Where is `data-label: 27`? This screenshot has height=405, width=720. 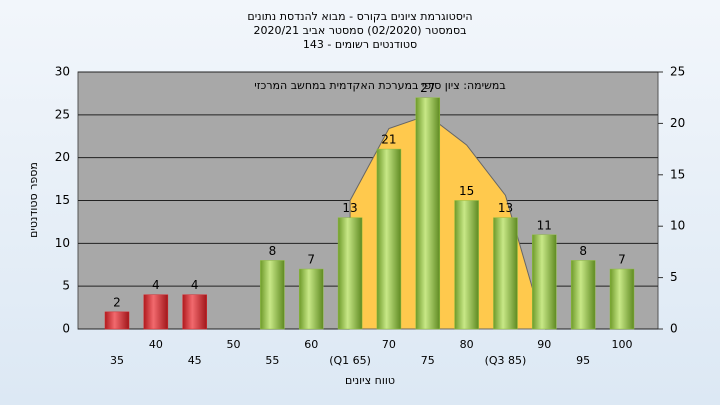
data-label: 27 is located at coordinates (427, 88).